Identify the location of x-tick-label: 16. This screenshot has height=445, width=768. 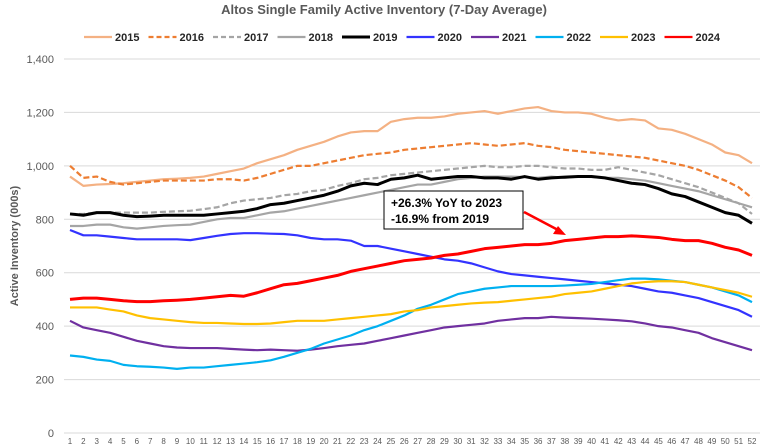
(270, 441).